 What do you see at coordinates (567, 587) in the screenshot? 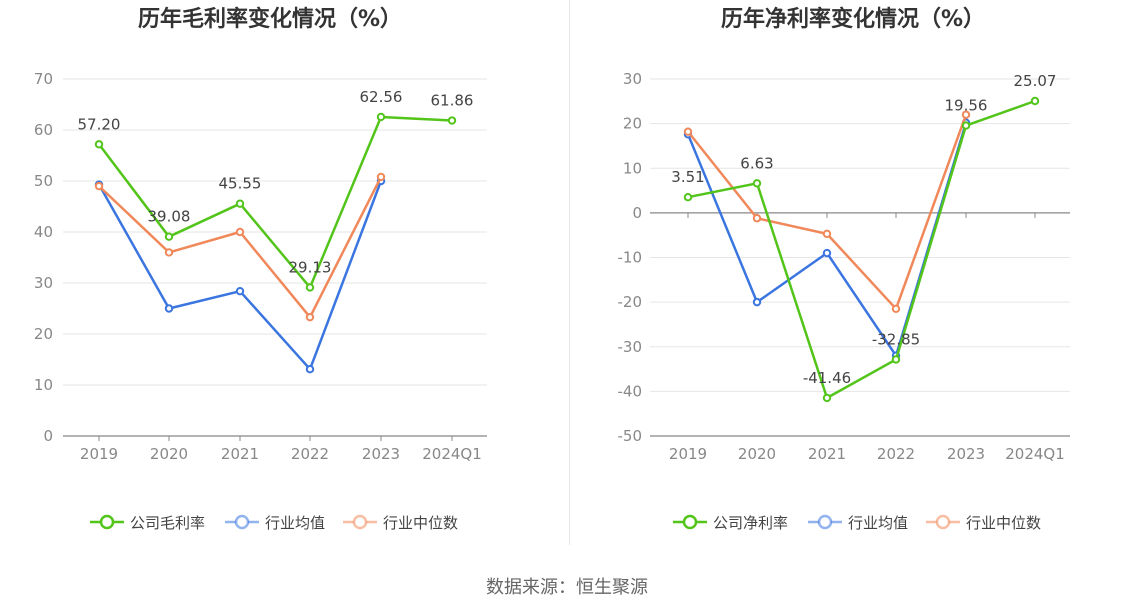
I see `data-source: 数据来源：恒生聚源` at bounding box center [567, 587].